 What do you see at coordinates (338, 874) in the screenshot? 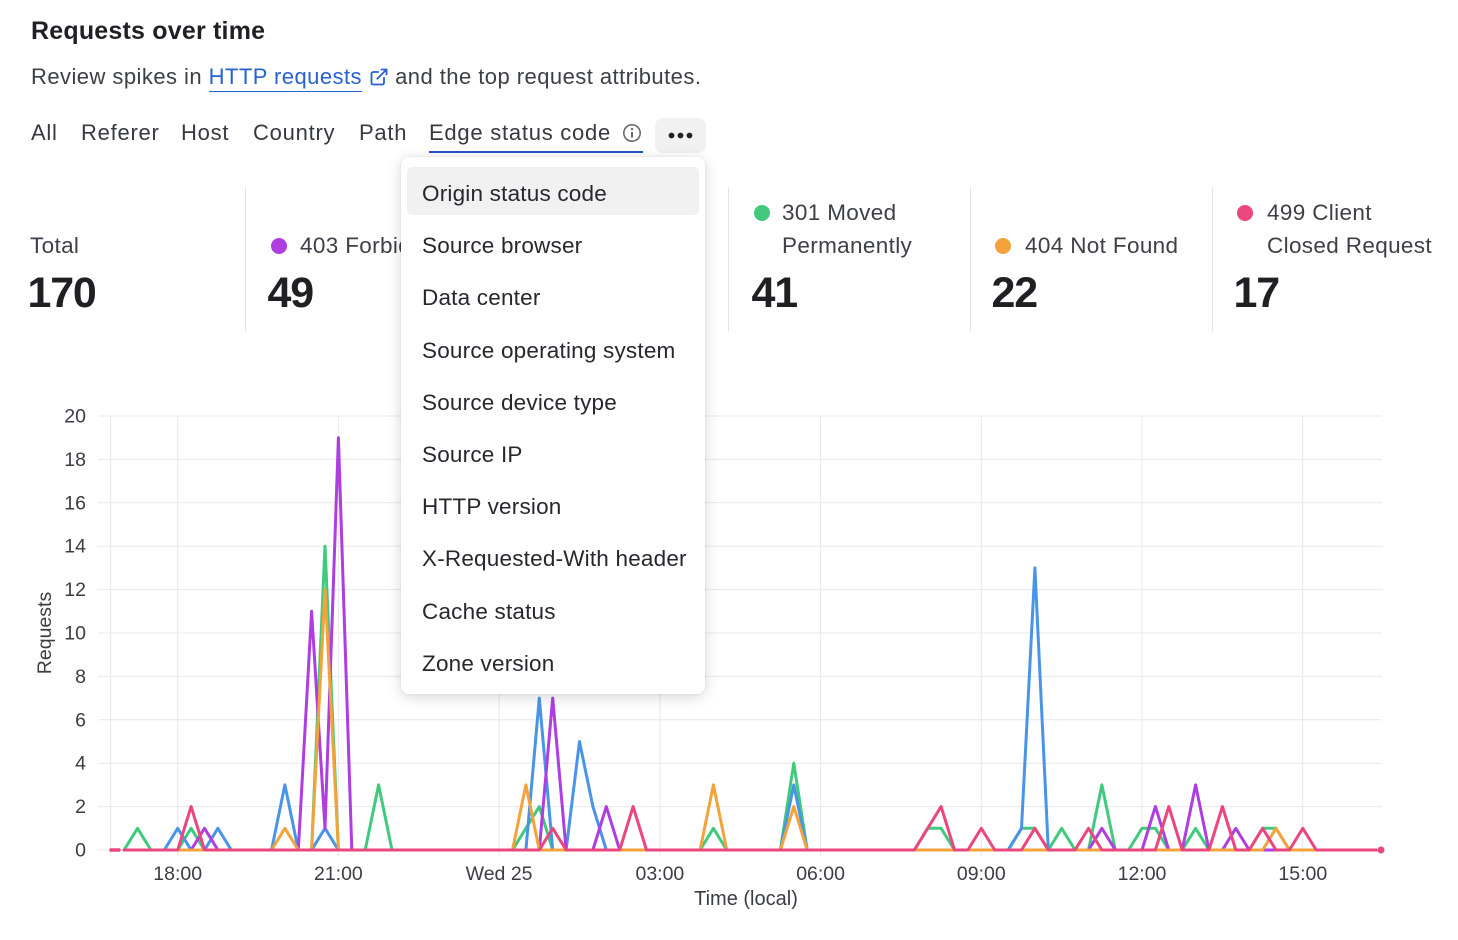
I see `svg-text: 21:00` at bounding box center [338, 874].